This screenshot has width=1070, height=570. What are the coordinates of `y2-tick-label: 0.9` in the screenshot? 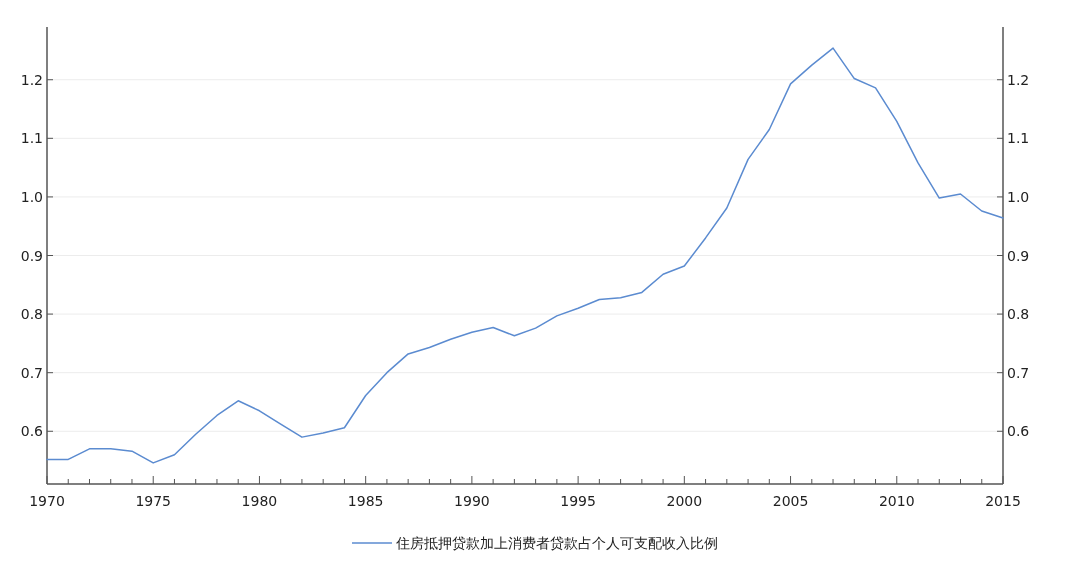 It's located at (1018, 255).